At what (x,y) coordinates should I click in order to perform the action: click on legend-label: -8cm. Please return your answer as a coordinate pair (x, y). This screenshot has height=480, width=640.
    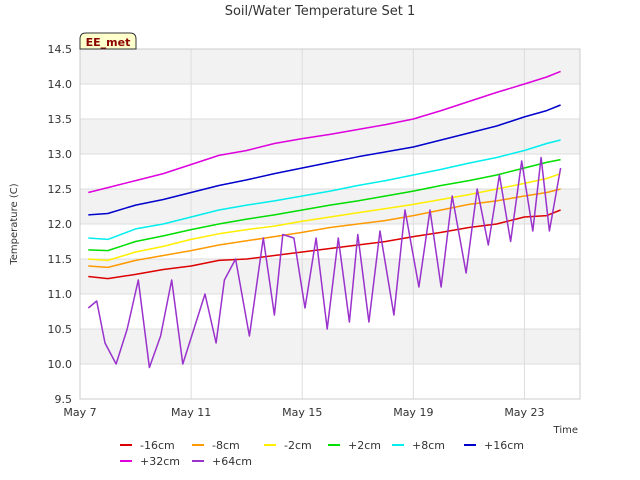
    Looking at the image, I should click on (226, 445).